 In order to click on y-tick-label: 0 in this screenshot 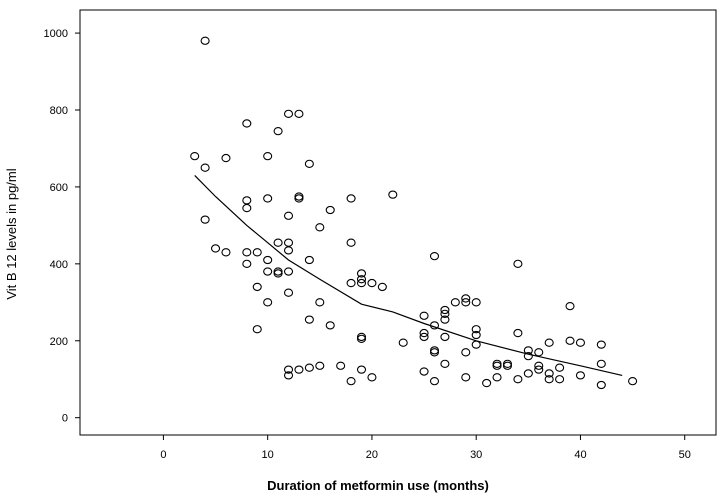, I will do `click(65, 419)`.